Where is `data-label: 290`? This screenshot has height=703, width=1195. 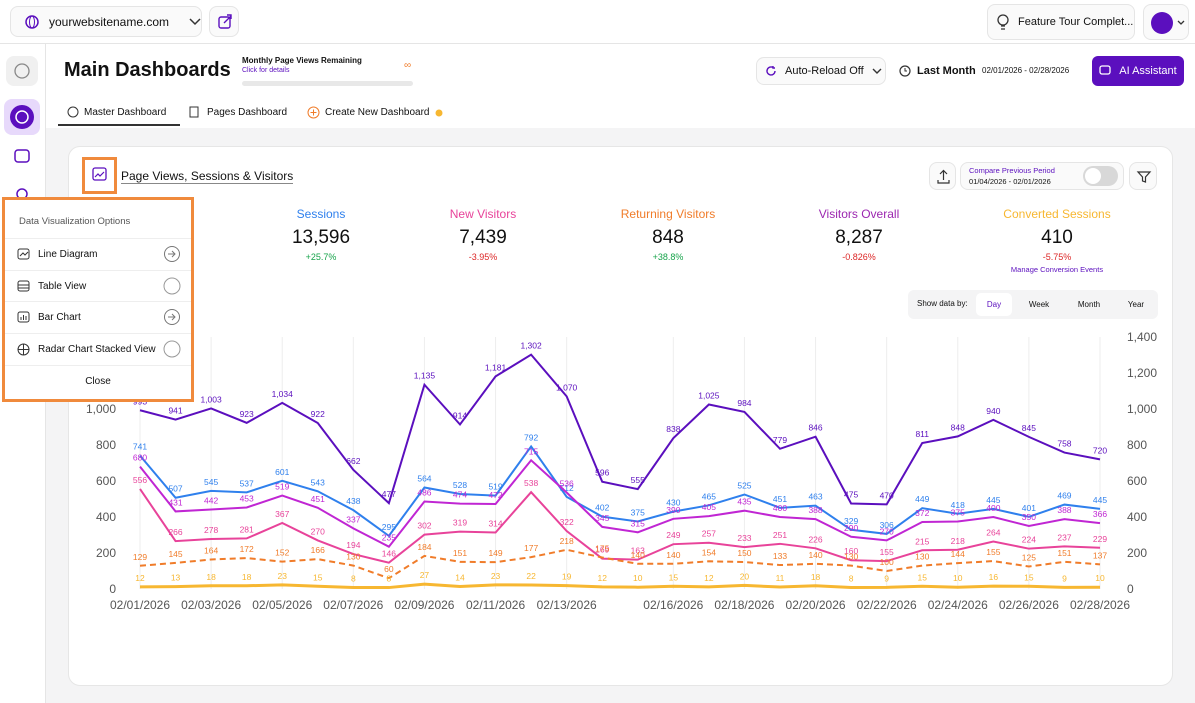
data-label: 290 is located at coordinates (851, 528).